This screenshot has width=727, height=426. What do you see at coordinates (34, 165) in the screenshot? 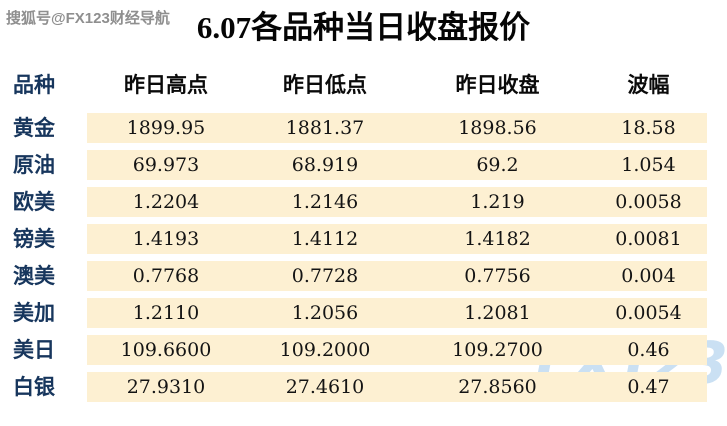
I see `instrument-name: 原油` at bounding box center [34, 165].